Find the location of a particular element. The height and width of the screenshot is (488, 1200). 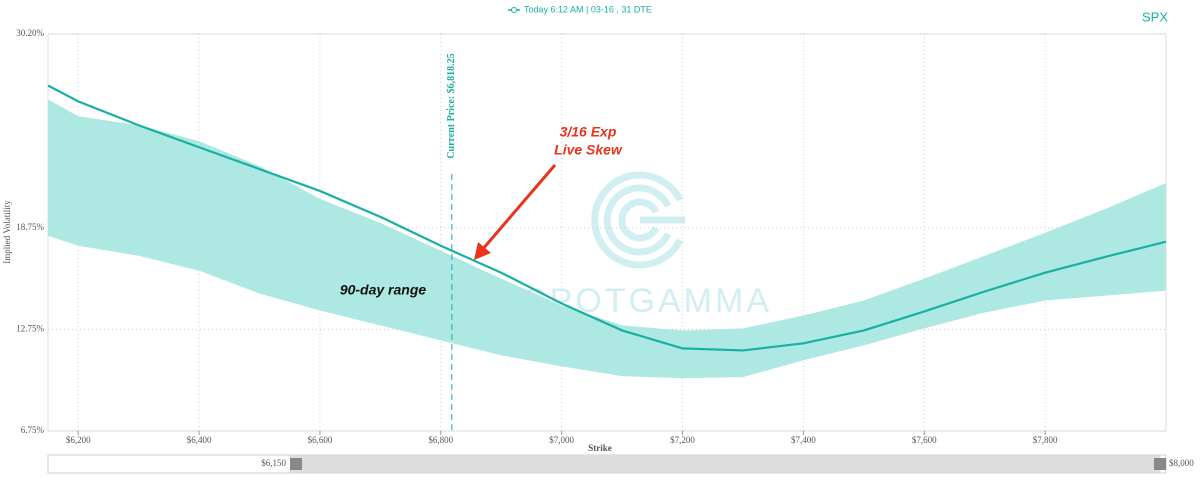

x-axis-title: Strike is located at coordinates (600, 448).